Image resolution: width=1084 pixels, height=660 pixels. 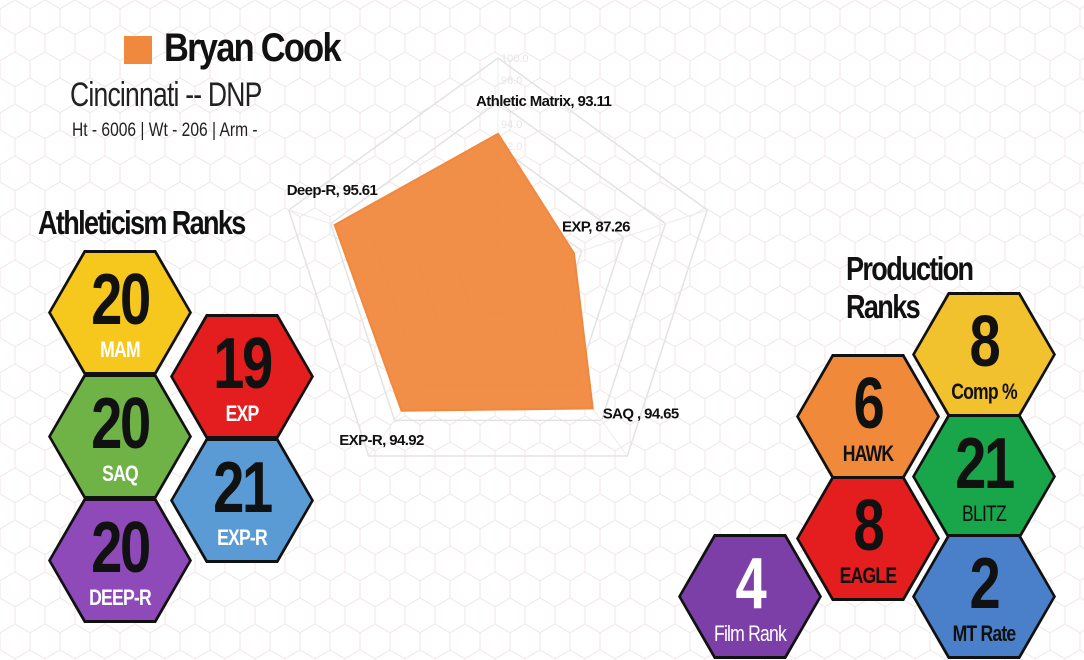 What do you see at coordinates (868, 453) in the screenshot?
I see `rank-label: HAWK` at bounding box center [868, 453].